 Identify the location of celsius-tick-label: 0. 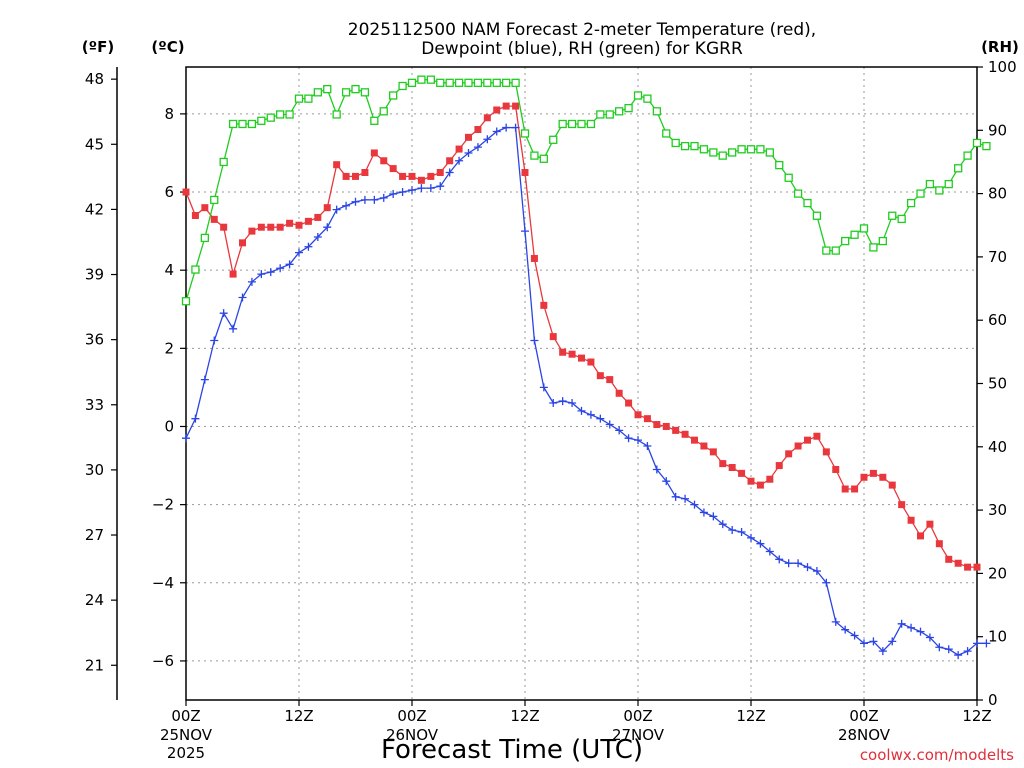
(169, 426).